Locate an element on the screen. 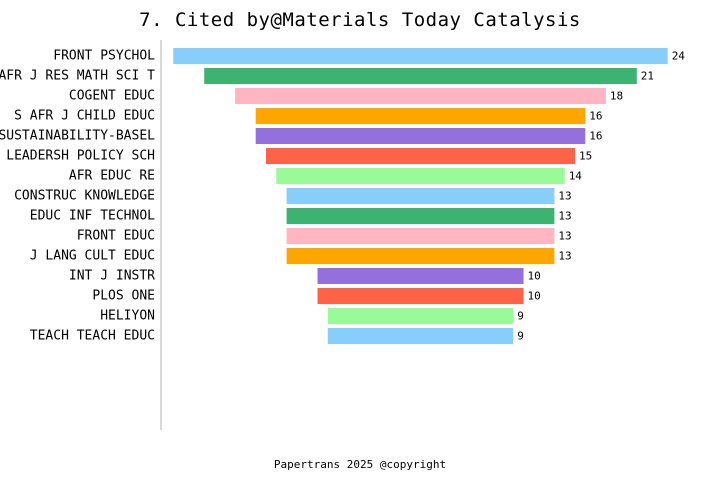  value-labels: 24 21 18 16 16 15 14 13 13 13 13 10 10 9 9 is located at coordinates (601, 196).